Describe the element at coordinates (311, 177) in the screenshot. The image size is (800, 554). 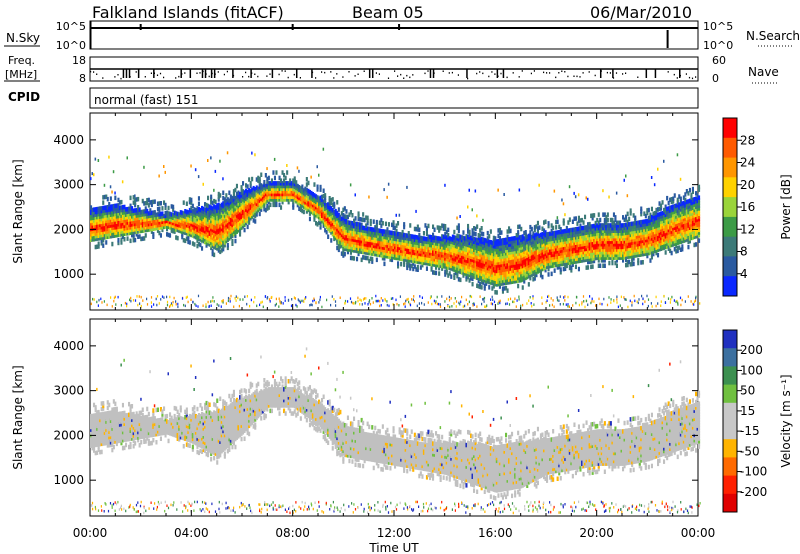
I see `echo-scatter` at that location.